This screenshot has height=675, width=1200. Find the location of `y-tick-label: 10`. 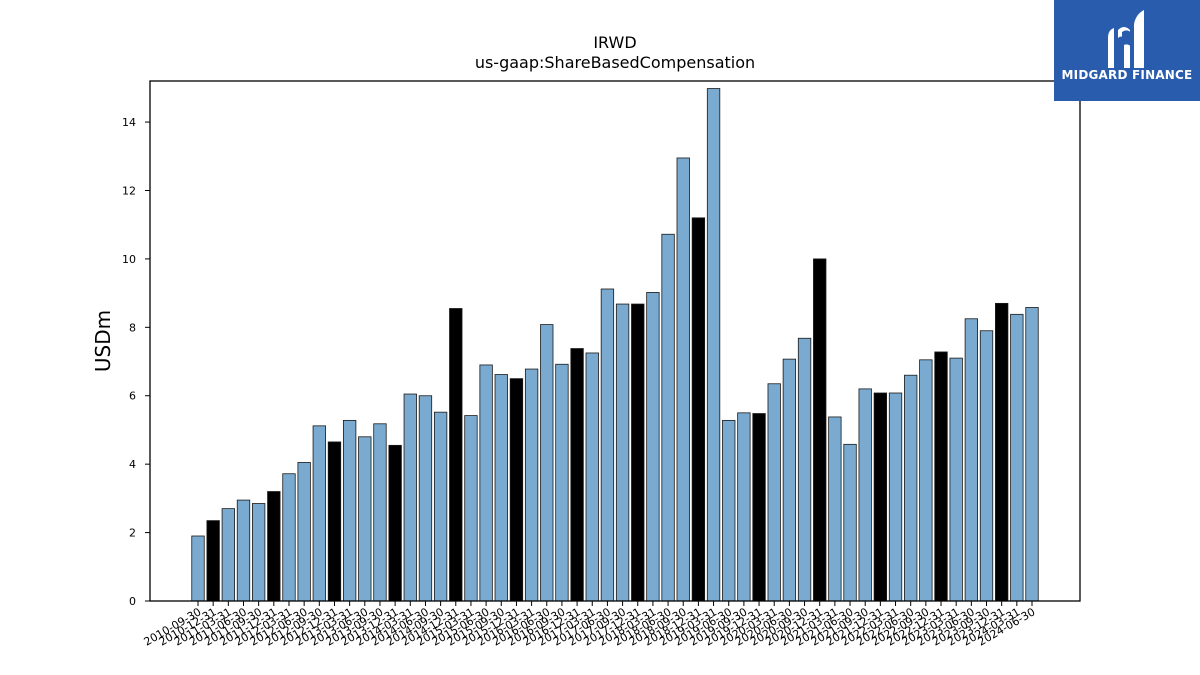

y-tick-label: 10 is located at coordinates (129, 259).